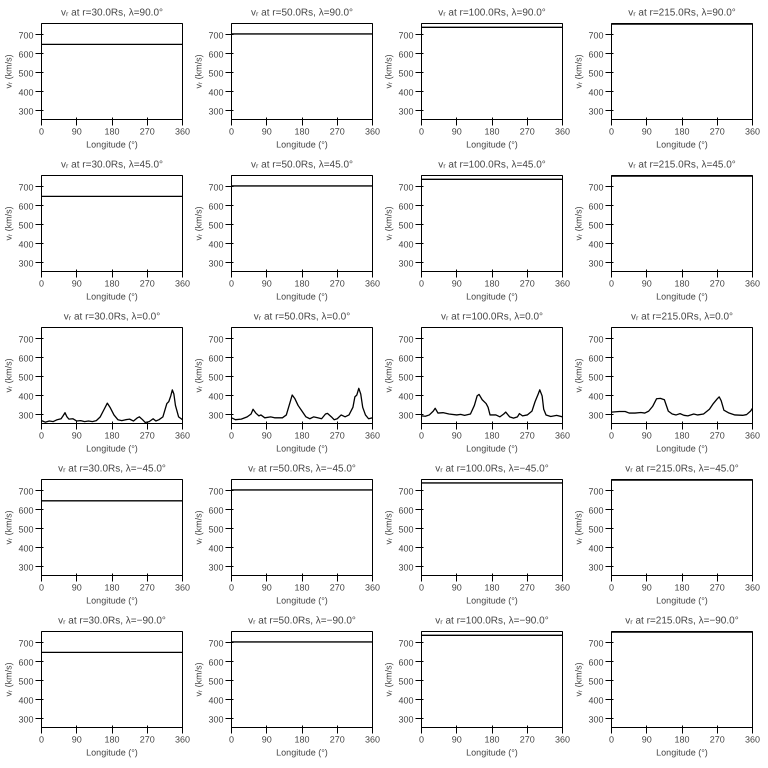  Describe the element at coordinates (302, 165) in the screenshot. I see `chart-title: vᵣ at r=50.0Rs, λ=45.0°` at that location.